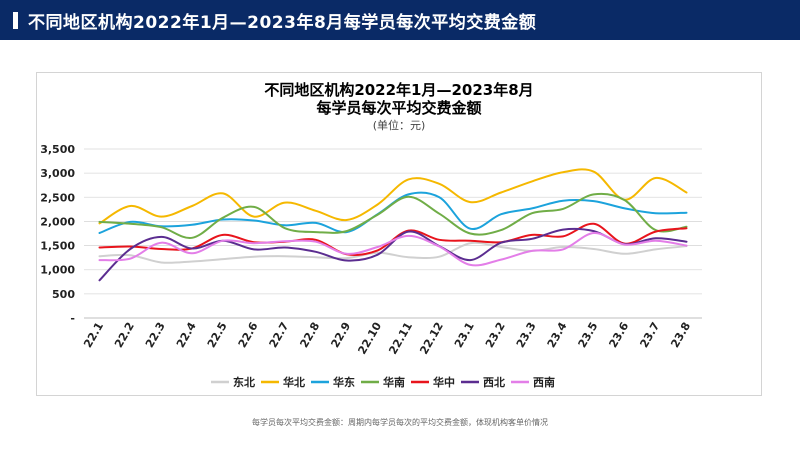  I want to click on x-tick-label: 22.12, so click(431, 338).